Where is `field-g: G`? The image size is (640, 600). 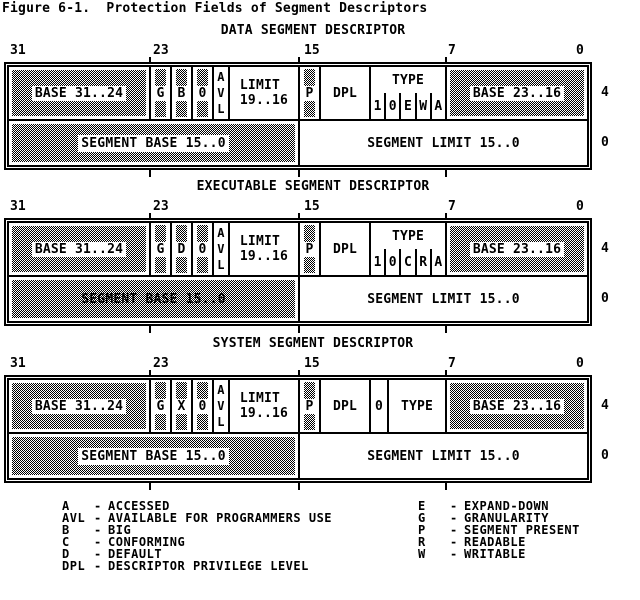 field-g: G is located at coordinates (159, 249).